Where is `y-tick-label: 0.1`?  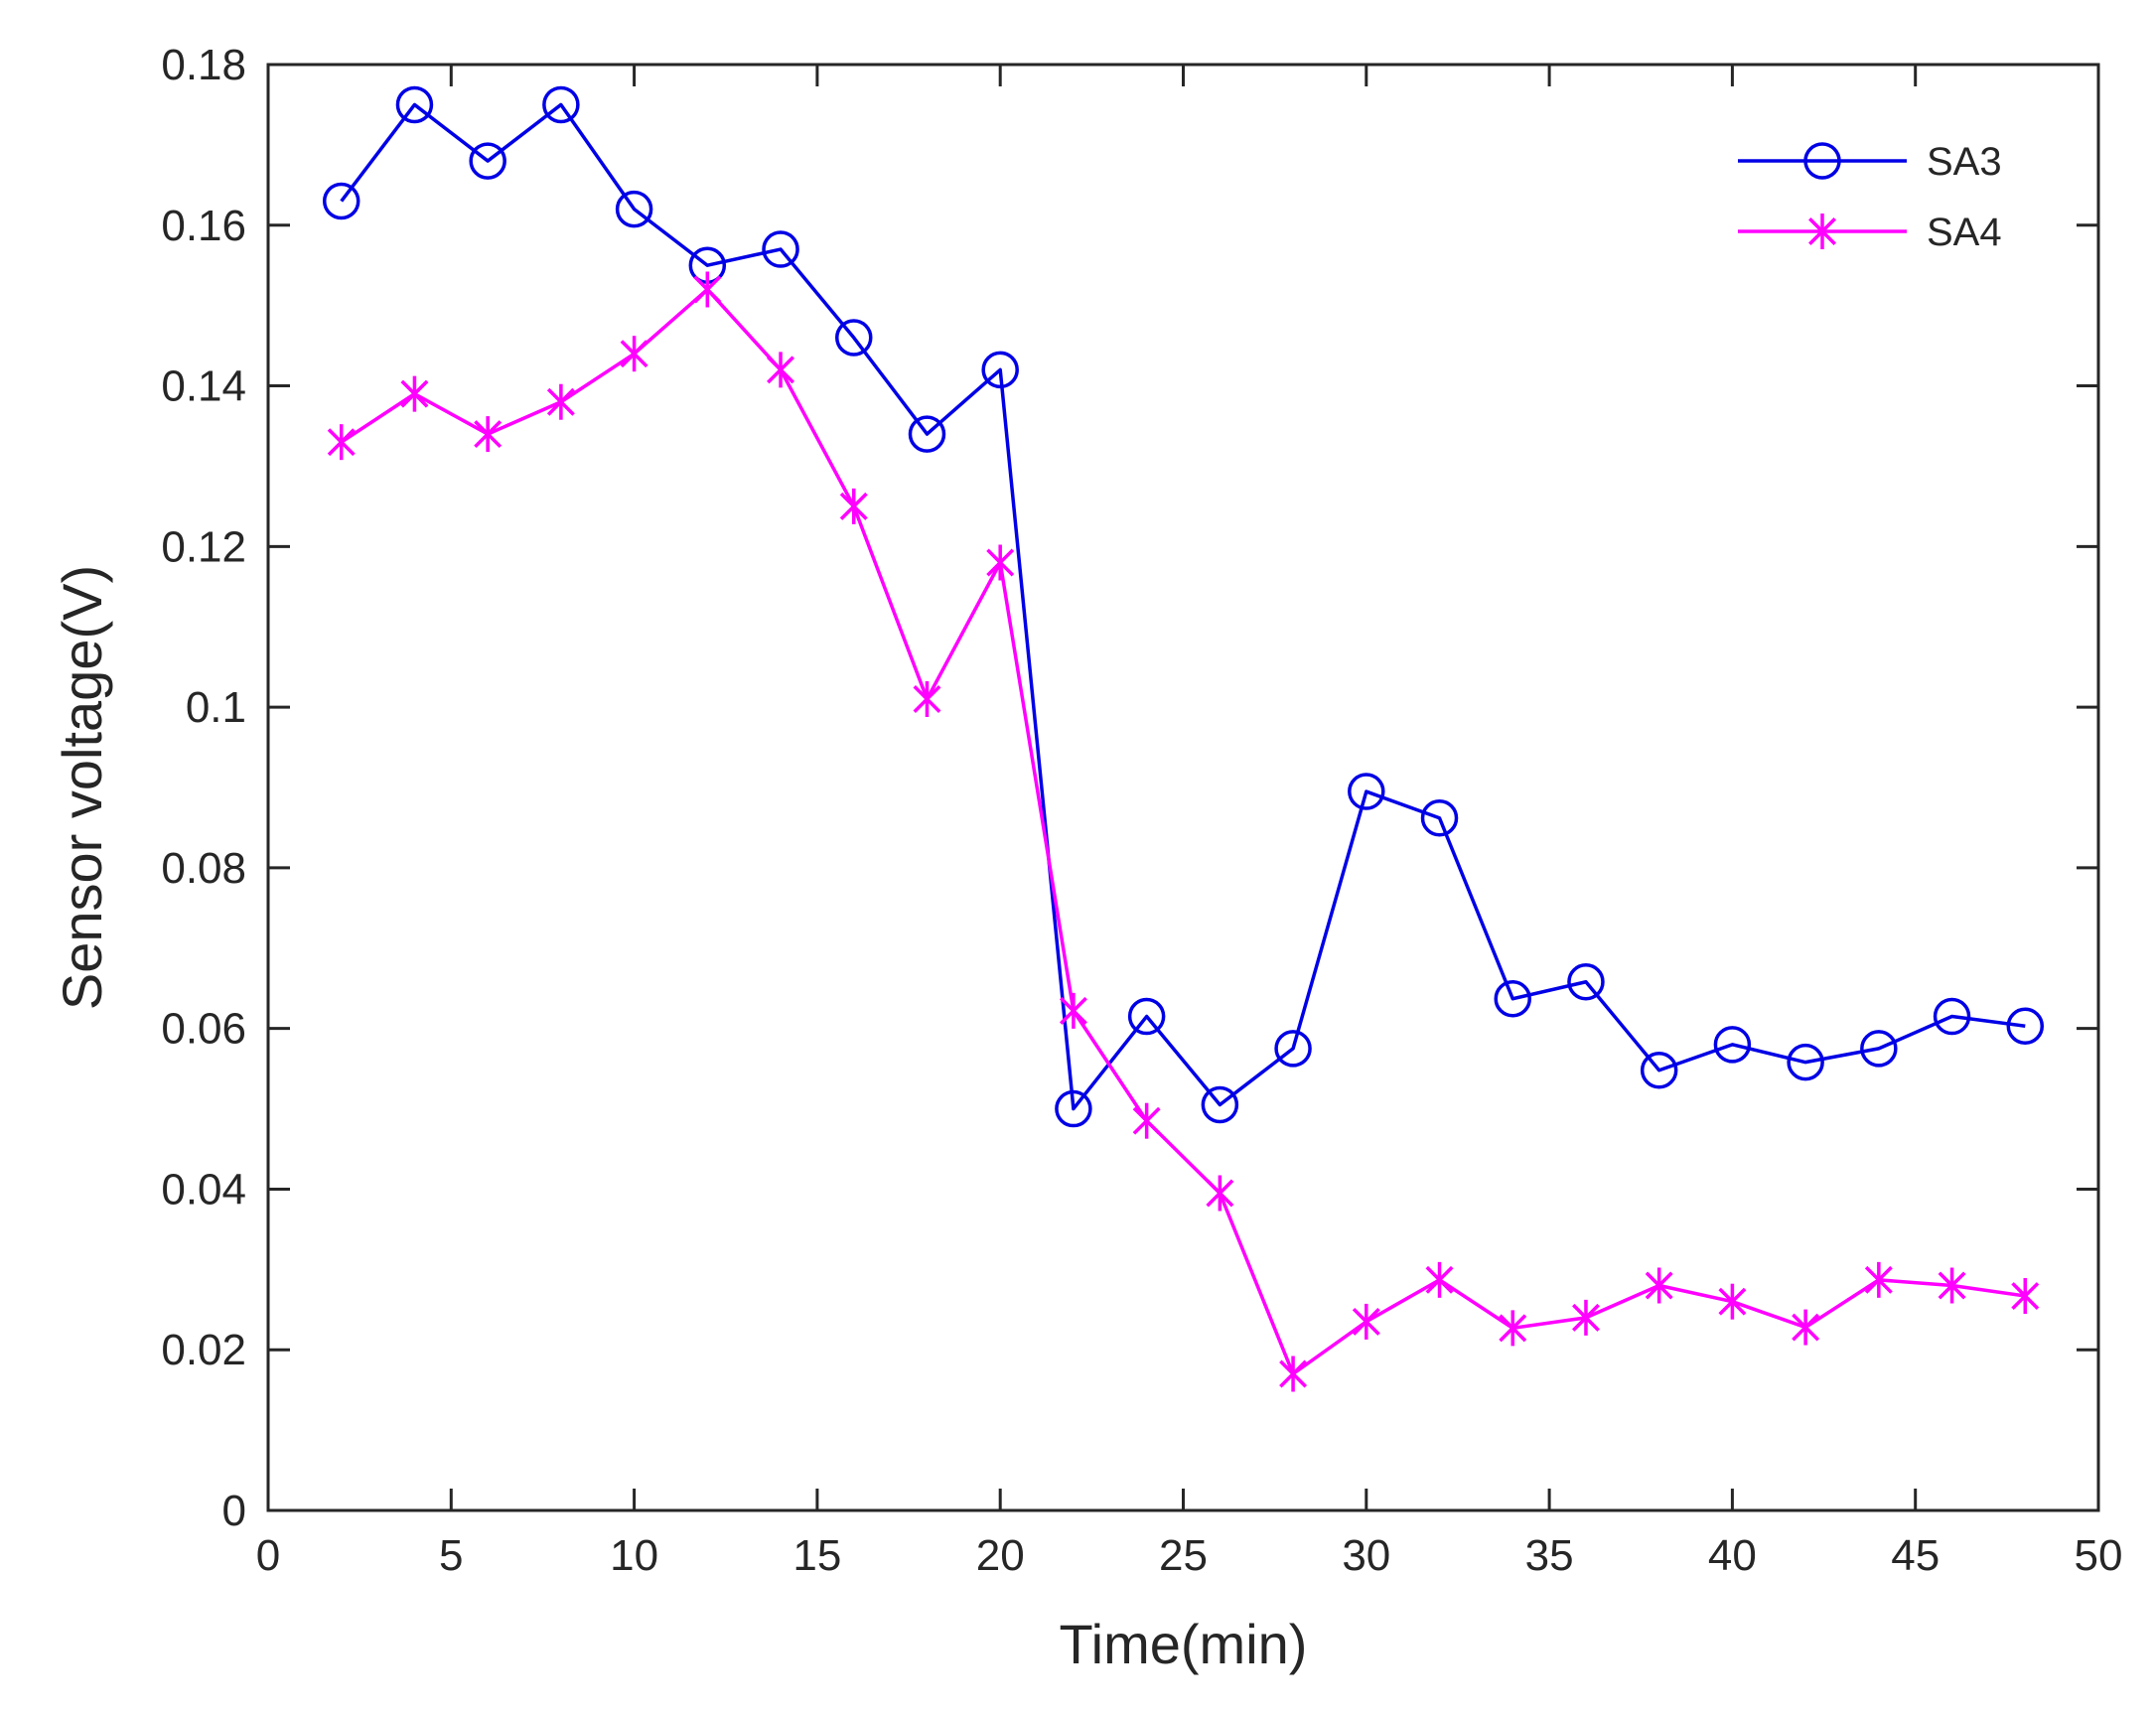
y-tick-label: 0.1 is located at coordinates (216, 707).